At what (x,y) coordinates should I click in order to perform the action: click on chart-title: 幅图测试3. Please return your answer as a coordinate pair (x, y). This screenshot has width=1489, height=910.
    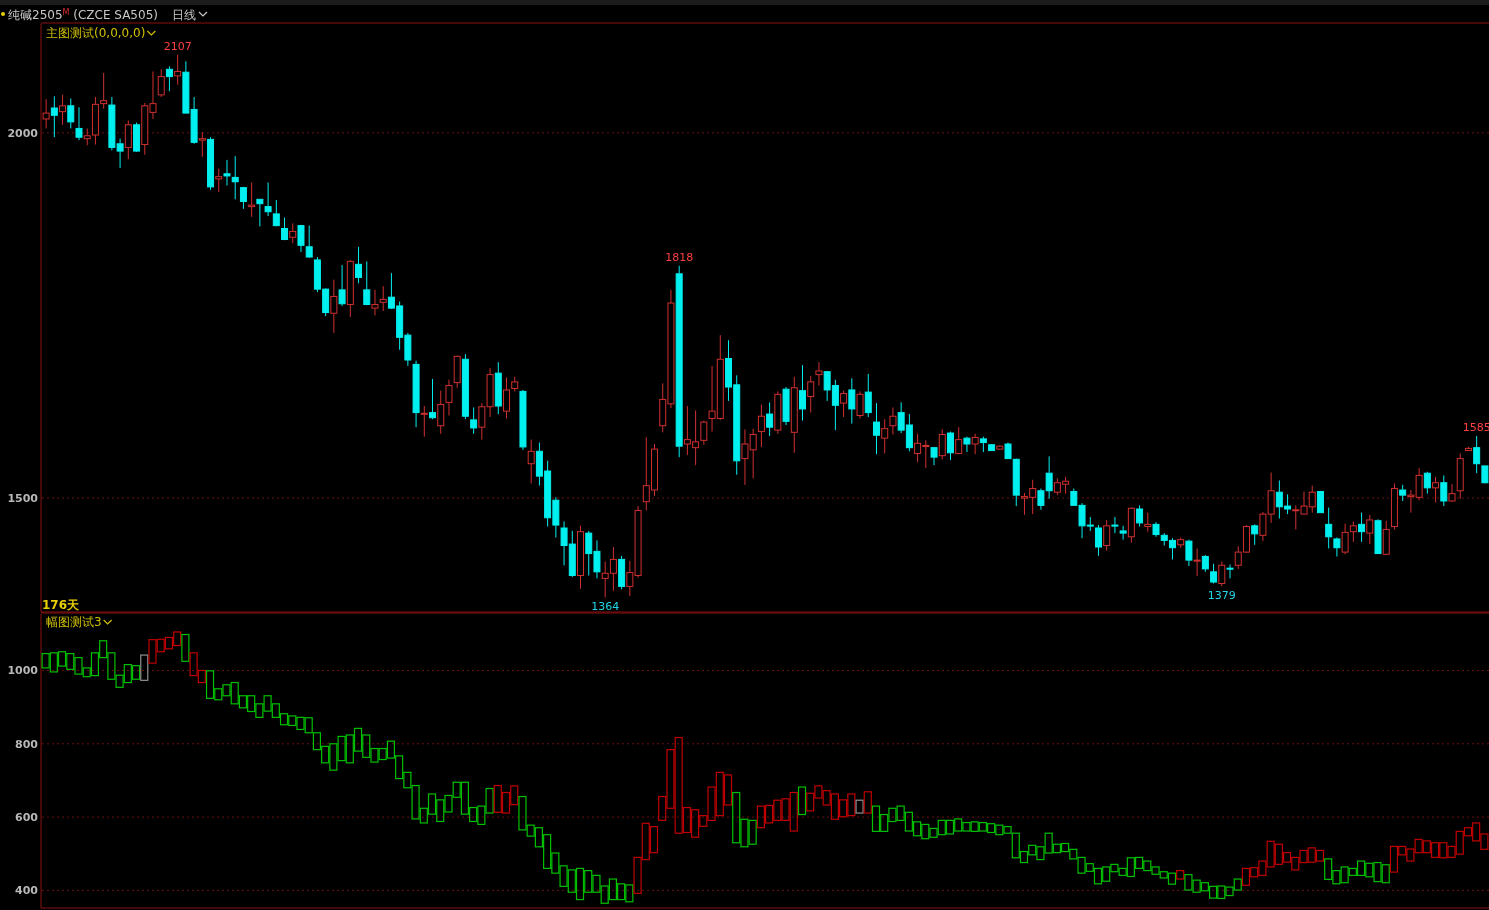
    Looking at the image, I should click on (74, 622).